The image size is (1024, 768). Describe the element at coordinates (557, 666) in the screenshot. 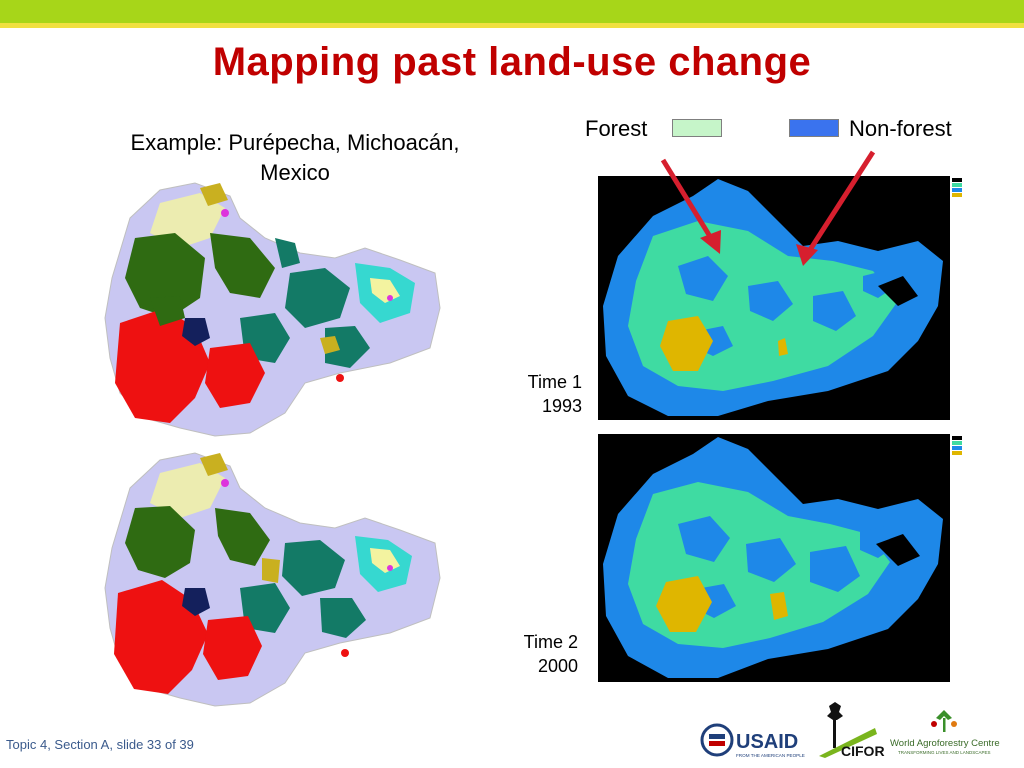

I see `time2-year: 2000` at that location.